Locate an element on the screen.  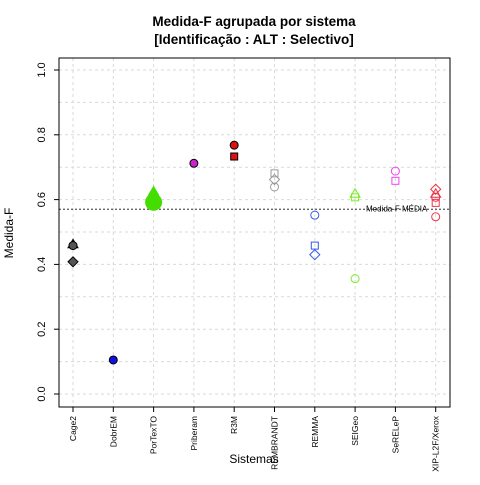
x-tick-label: Cage2 is located at coordinates (73, 428).